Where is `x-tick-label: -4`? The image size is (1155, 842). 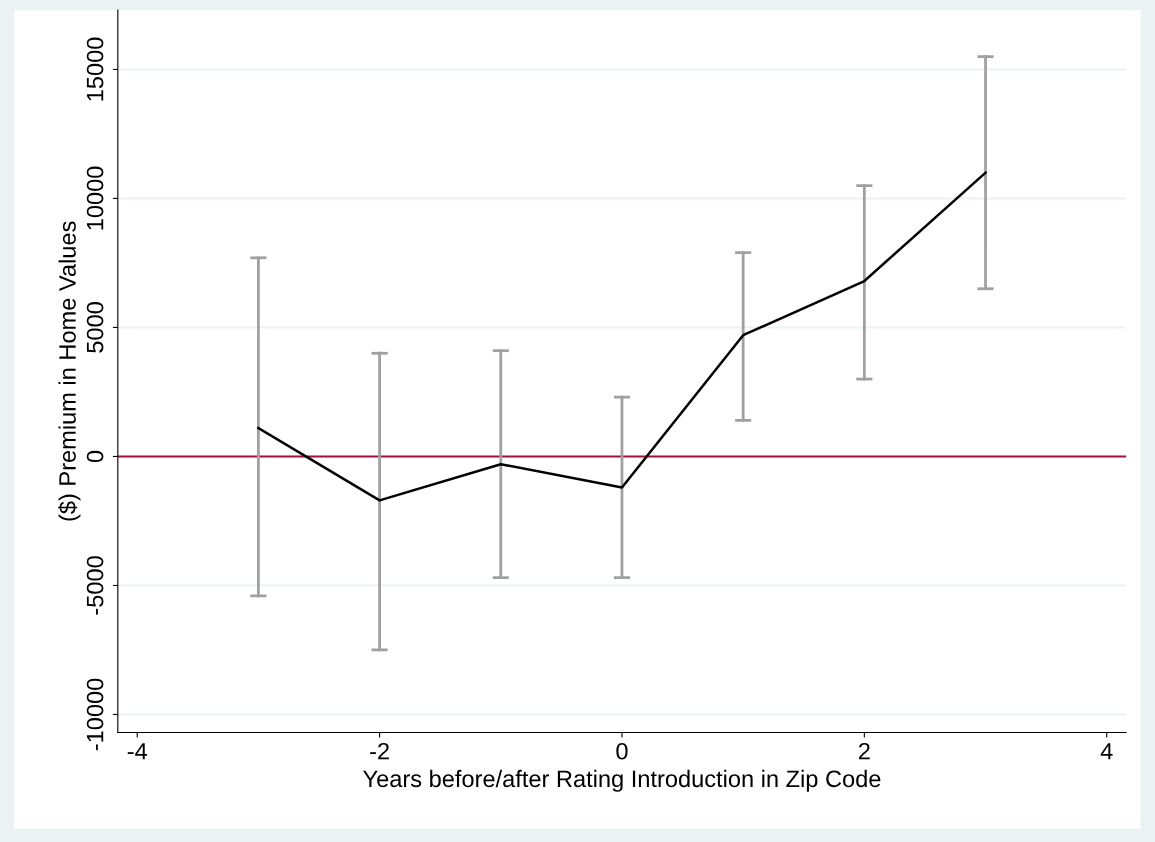
x-tick-label: -4 is located at coordinates (137, 751).